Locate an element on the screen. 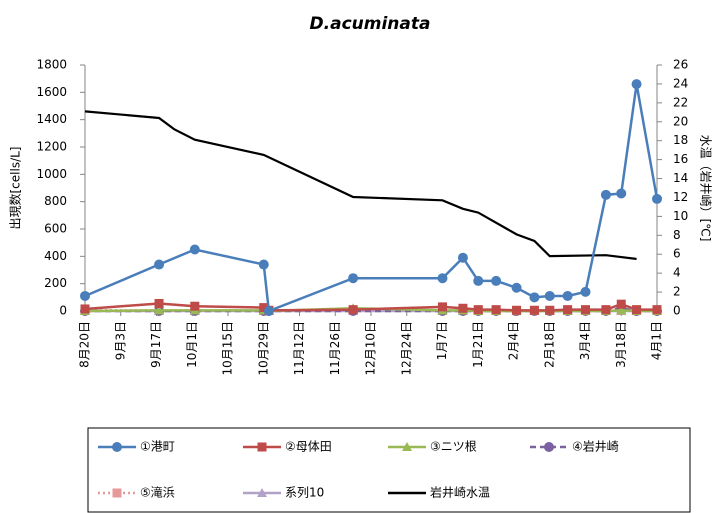 This screenshot has height=513, width=714. y-tick-label: 1200 is located at coordinates (51, 147).